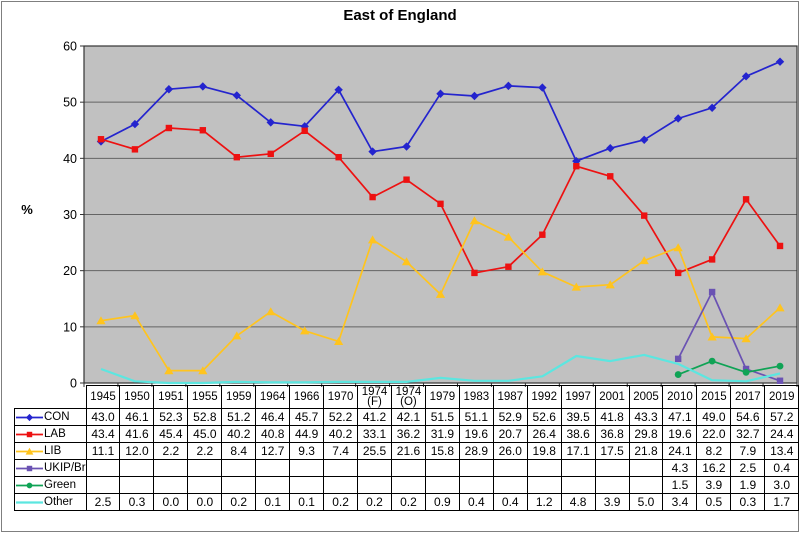 This screenshot has height=533, width=800. What do you see at coordinates (103, 434) in the screenshot?
I see `value-cell: 43.4` at bounding box center [103, 434].